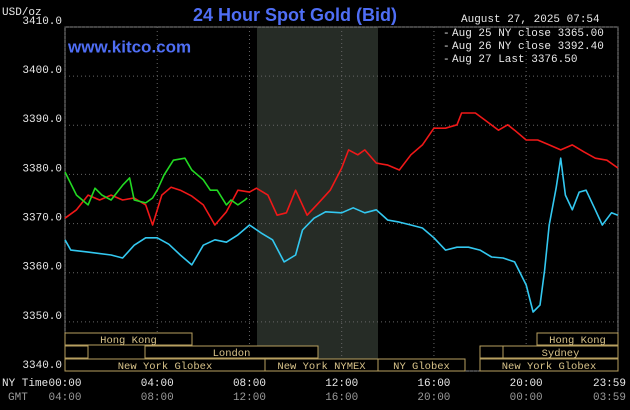  What do you see at coordinates (157, 398) in the screenshot?
I see `x2-tick-label: 08:00` at bounding box center [157, 398].